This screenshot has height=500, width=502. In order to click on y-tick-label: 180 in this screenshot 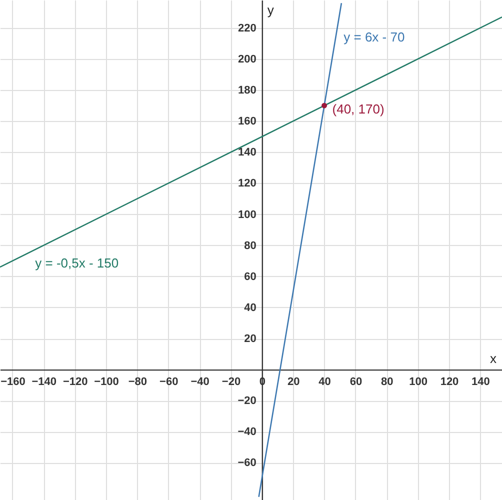, I will do `click(247, 90)`.